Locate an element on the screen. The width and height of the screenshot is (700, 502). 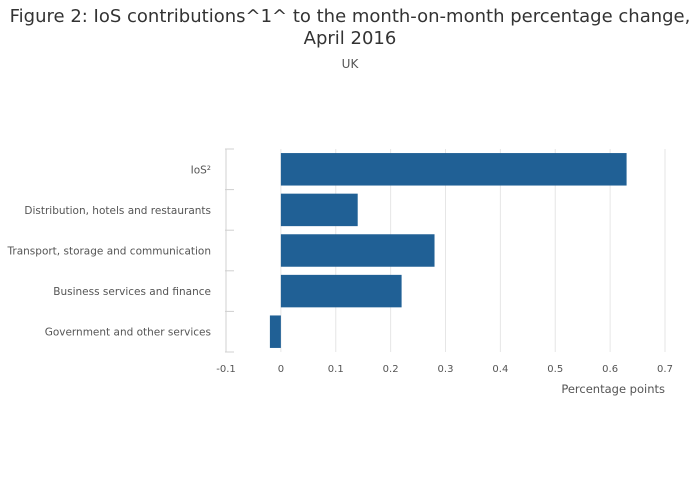
x-tick-label: 0.4 is located at coordinates (500, 369).